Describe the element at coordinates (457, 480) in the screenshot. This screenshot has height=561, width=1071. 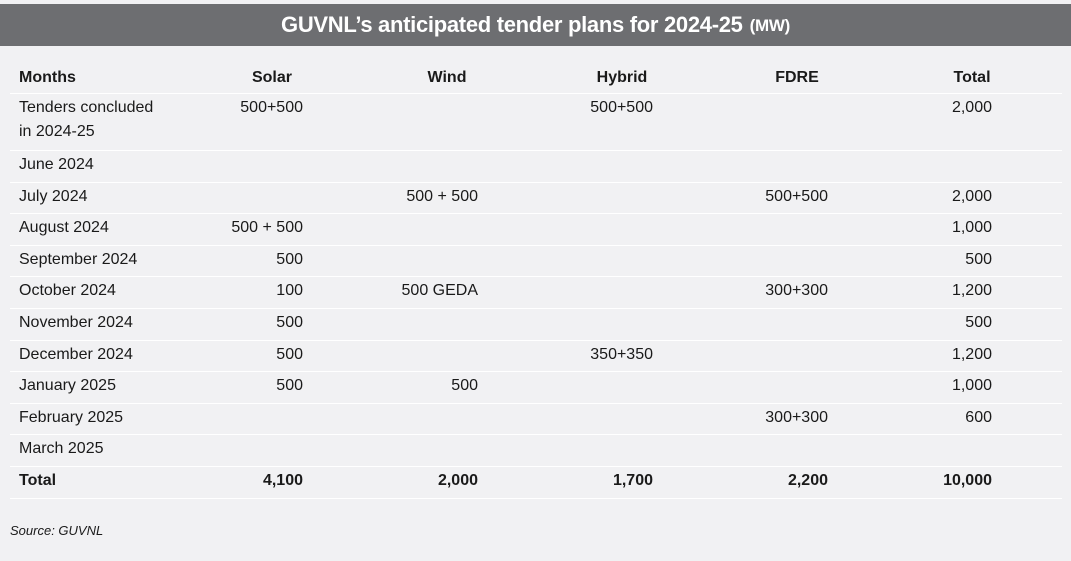
I see `cell-wind: 2,000` at that location.